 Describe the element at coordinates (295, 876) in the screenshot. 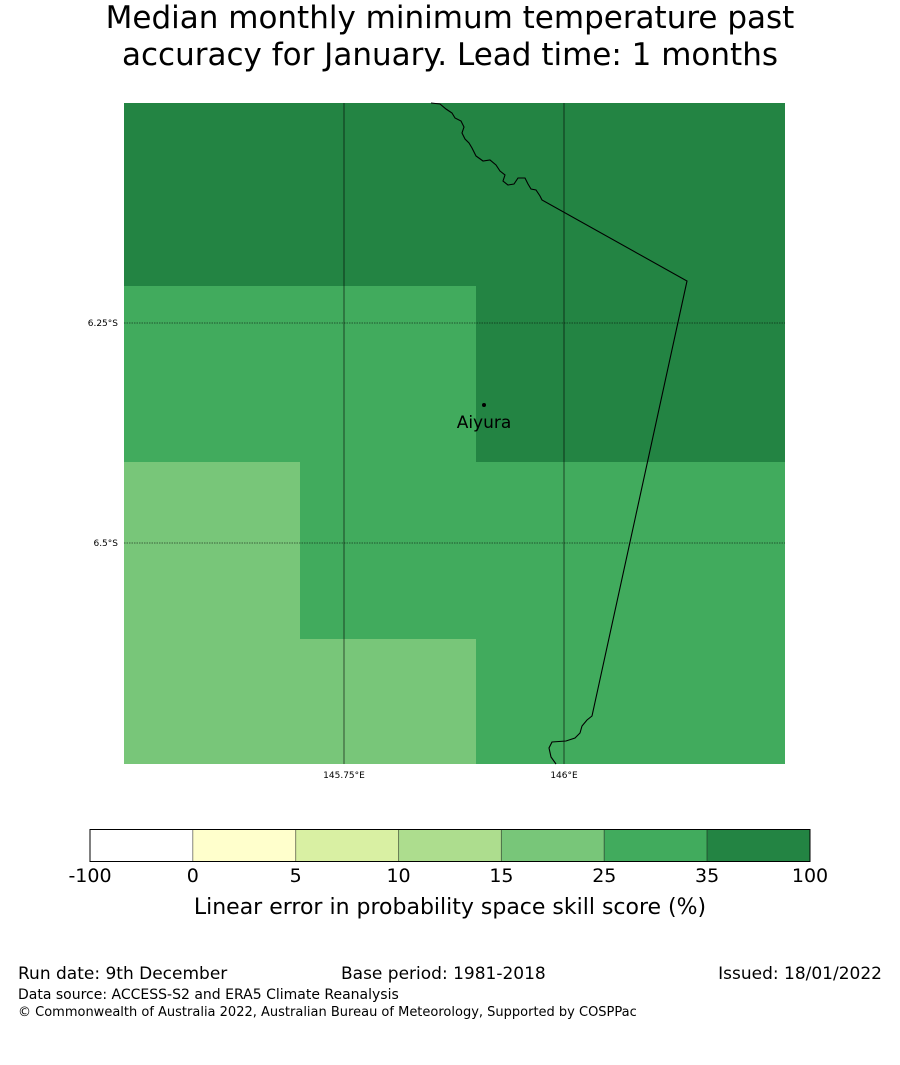

I see `colorbar-tick-label: 5` at that location.